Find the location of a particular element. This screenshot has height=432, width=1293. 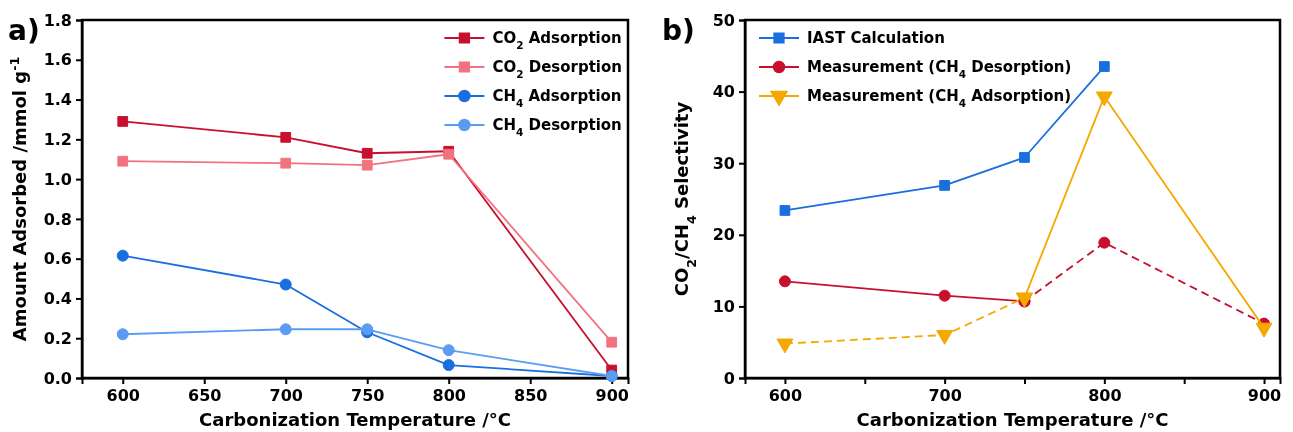

legend-label: CH$_{4}$ Adsorption is located at coordinates (557, 98).